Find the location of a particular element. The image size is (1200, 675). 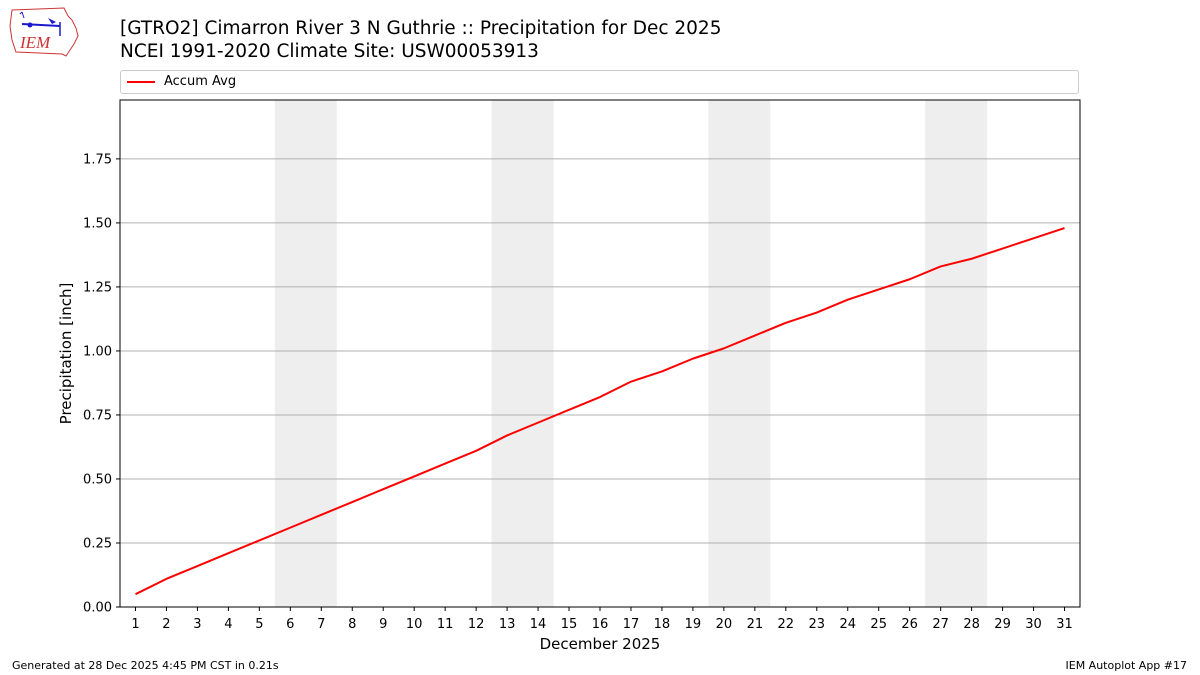

x-tick-label: 18 is located at coordinates (662, 624).